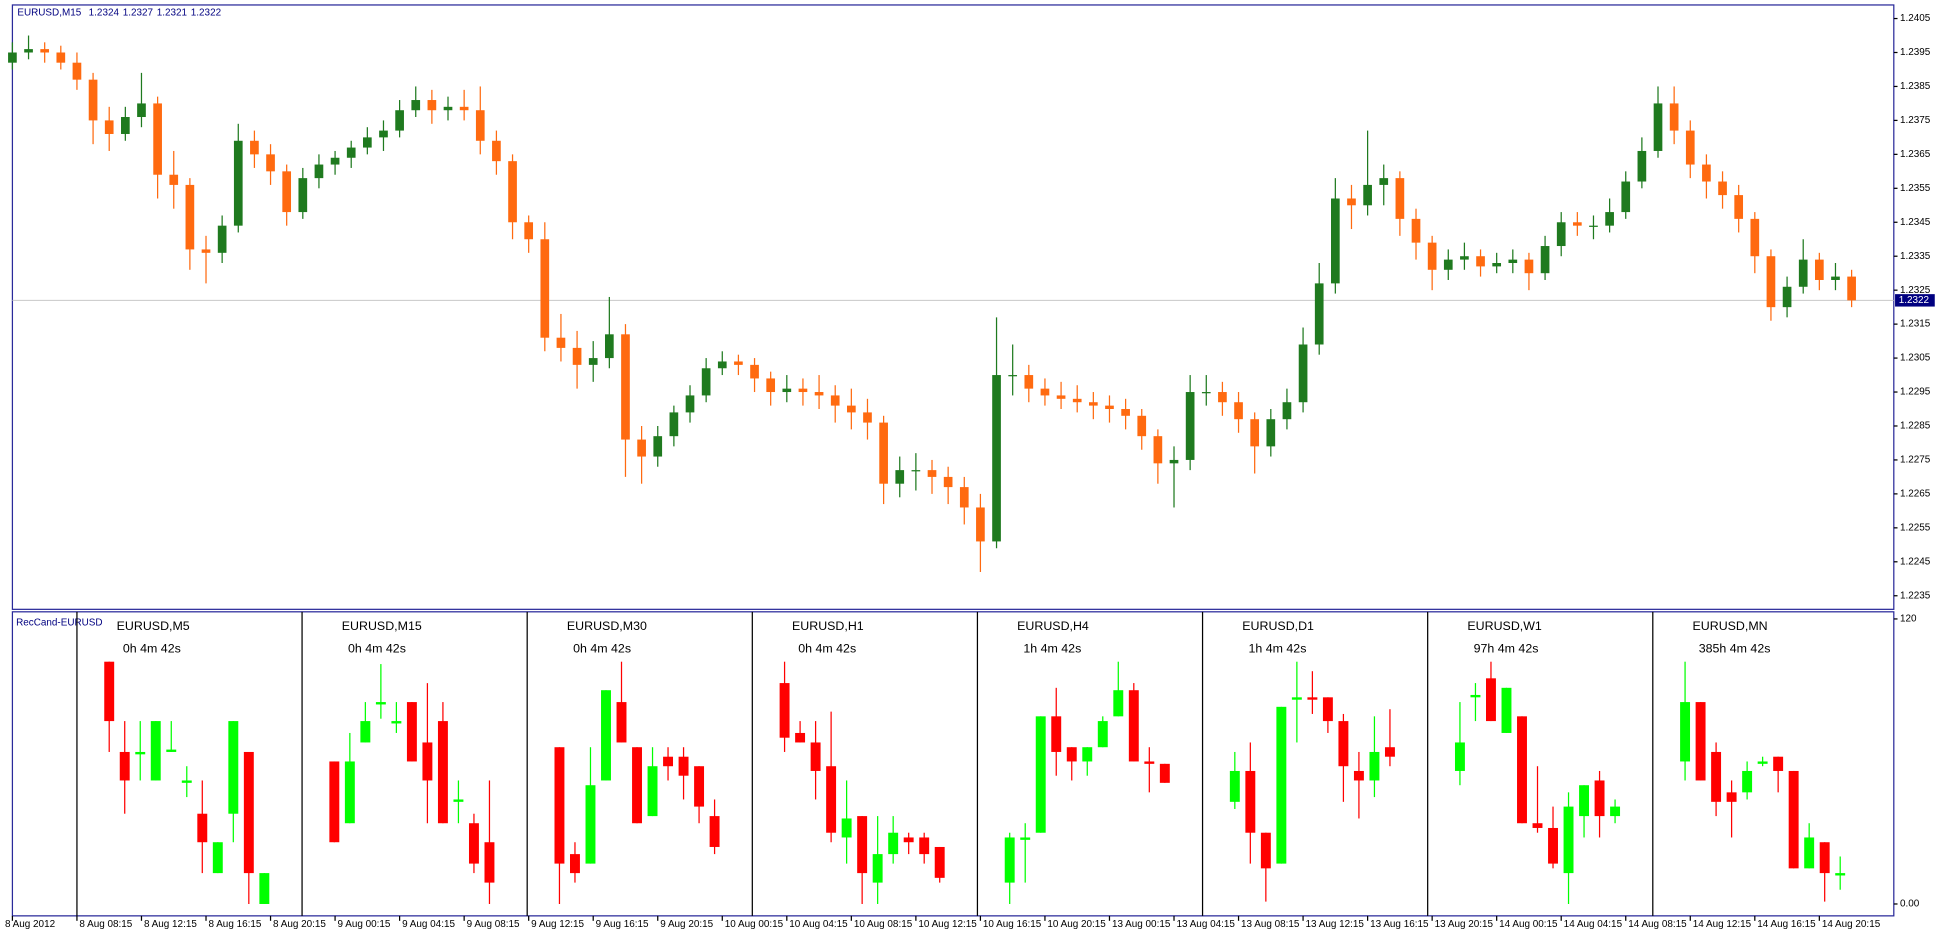 The height and width of the screenshot is (931, 1936). Describe the element at coordinates (138, 12) in the screenshot. I see `ohlc-value: 1.2327` at that location.